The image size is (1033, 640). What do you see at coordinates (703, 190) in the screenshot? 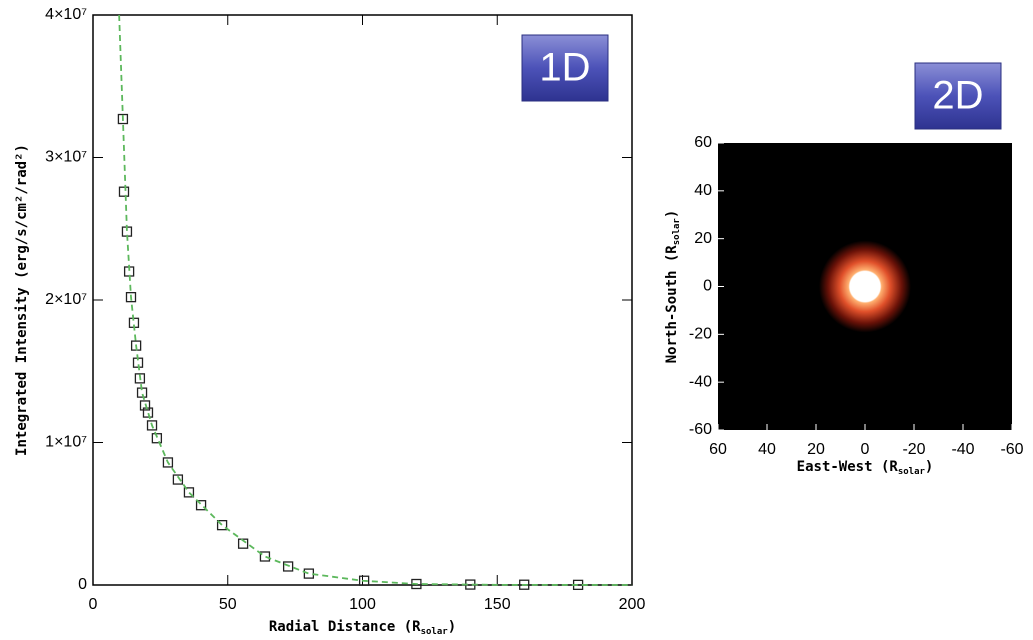
I see `y-tick-label: 40` at bounding box center [703, 190].